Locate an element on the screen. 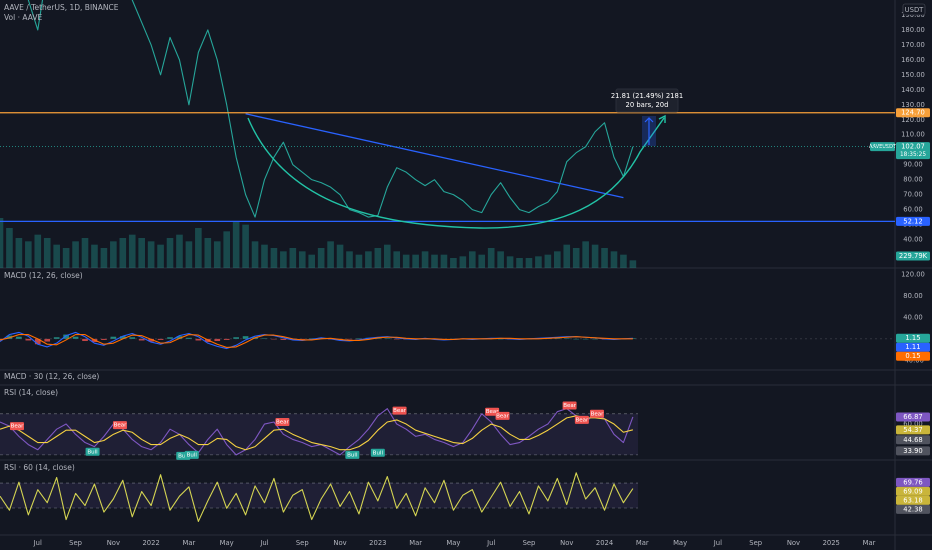 The image size is (932, 550). pane-title: MACD · 30 (12, 26, close) is located at coordinates (51, 376).